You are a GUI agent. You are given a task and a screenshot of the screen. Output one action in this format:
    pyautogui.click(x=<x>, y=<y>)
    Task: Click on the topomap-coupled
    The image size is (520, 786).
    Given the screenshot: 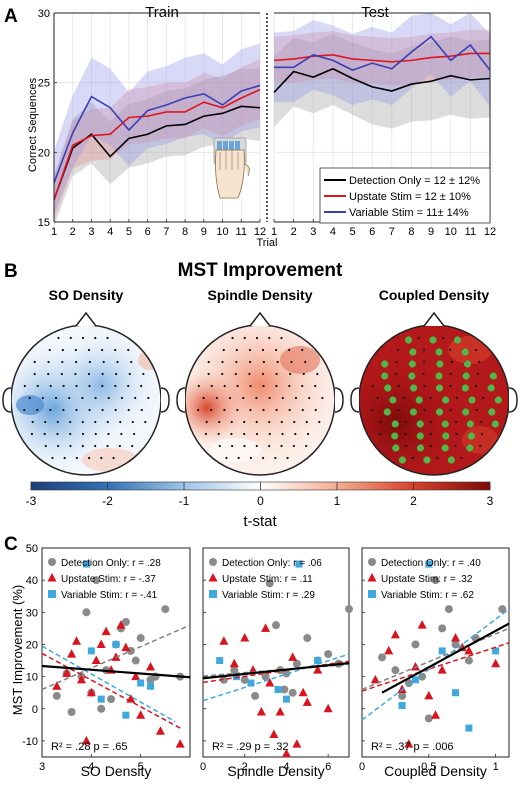 What is the action you would take?
    pyautogui.click(x=434, y=393)
    